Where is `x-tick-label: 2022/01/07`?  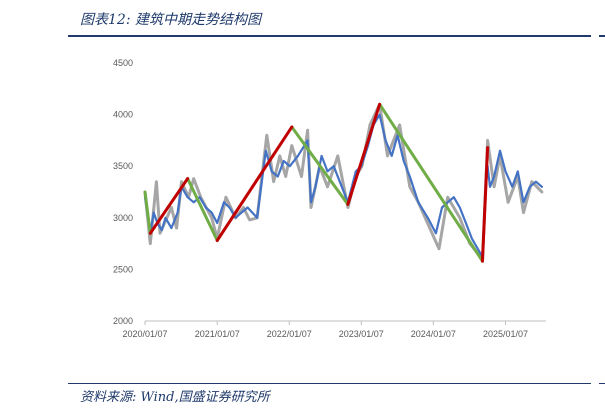
x-tick-label: 2022/01/07 is located at coordinates (289, 334).